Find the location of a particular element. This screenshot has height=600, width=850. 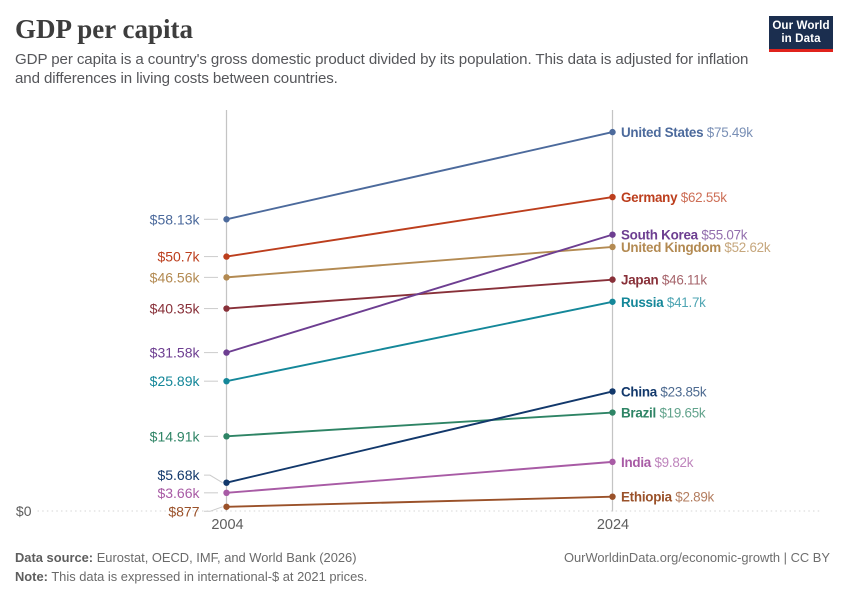

start-value-label-china: $5.68k is located at coordinates (178, 475).